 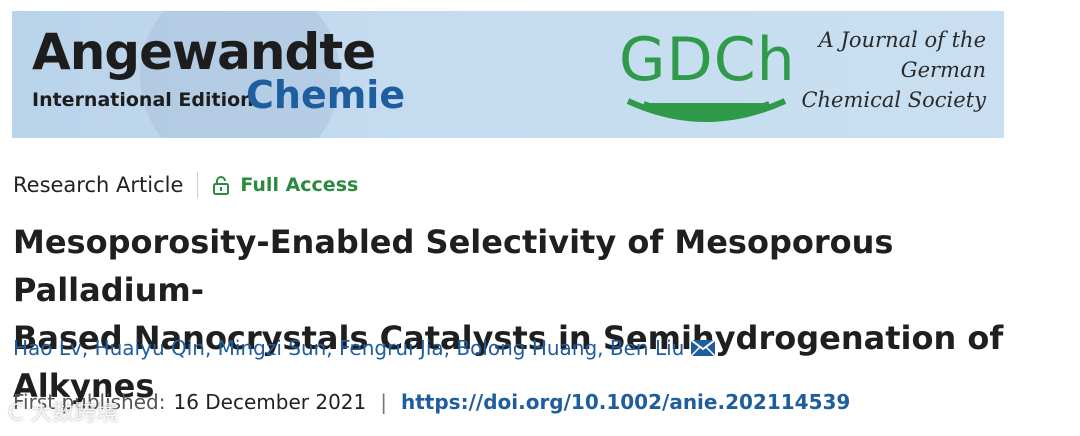 What do you see at coordinates (902, 40) in the screenshot?
I see `society-tagline-line1: A Journal of the` at bounding box center [902, 40].